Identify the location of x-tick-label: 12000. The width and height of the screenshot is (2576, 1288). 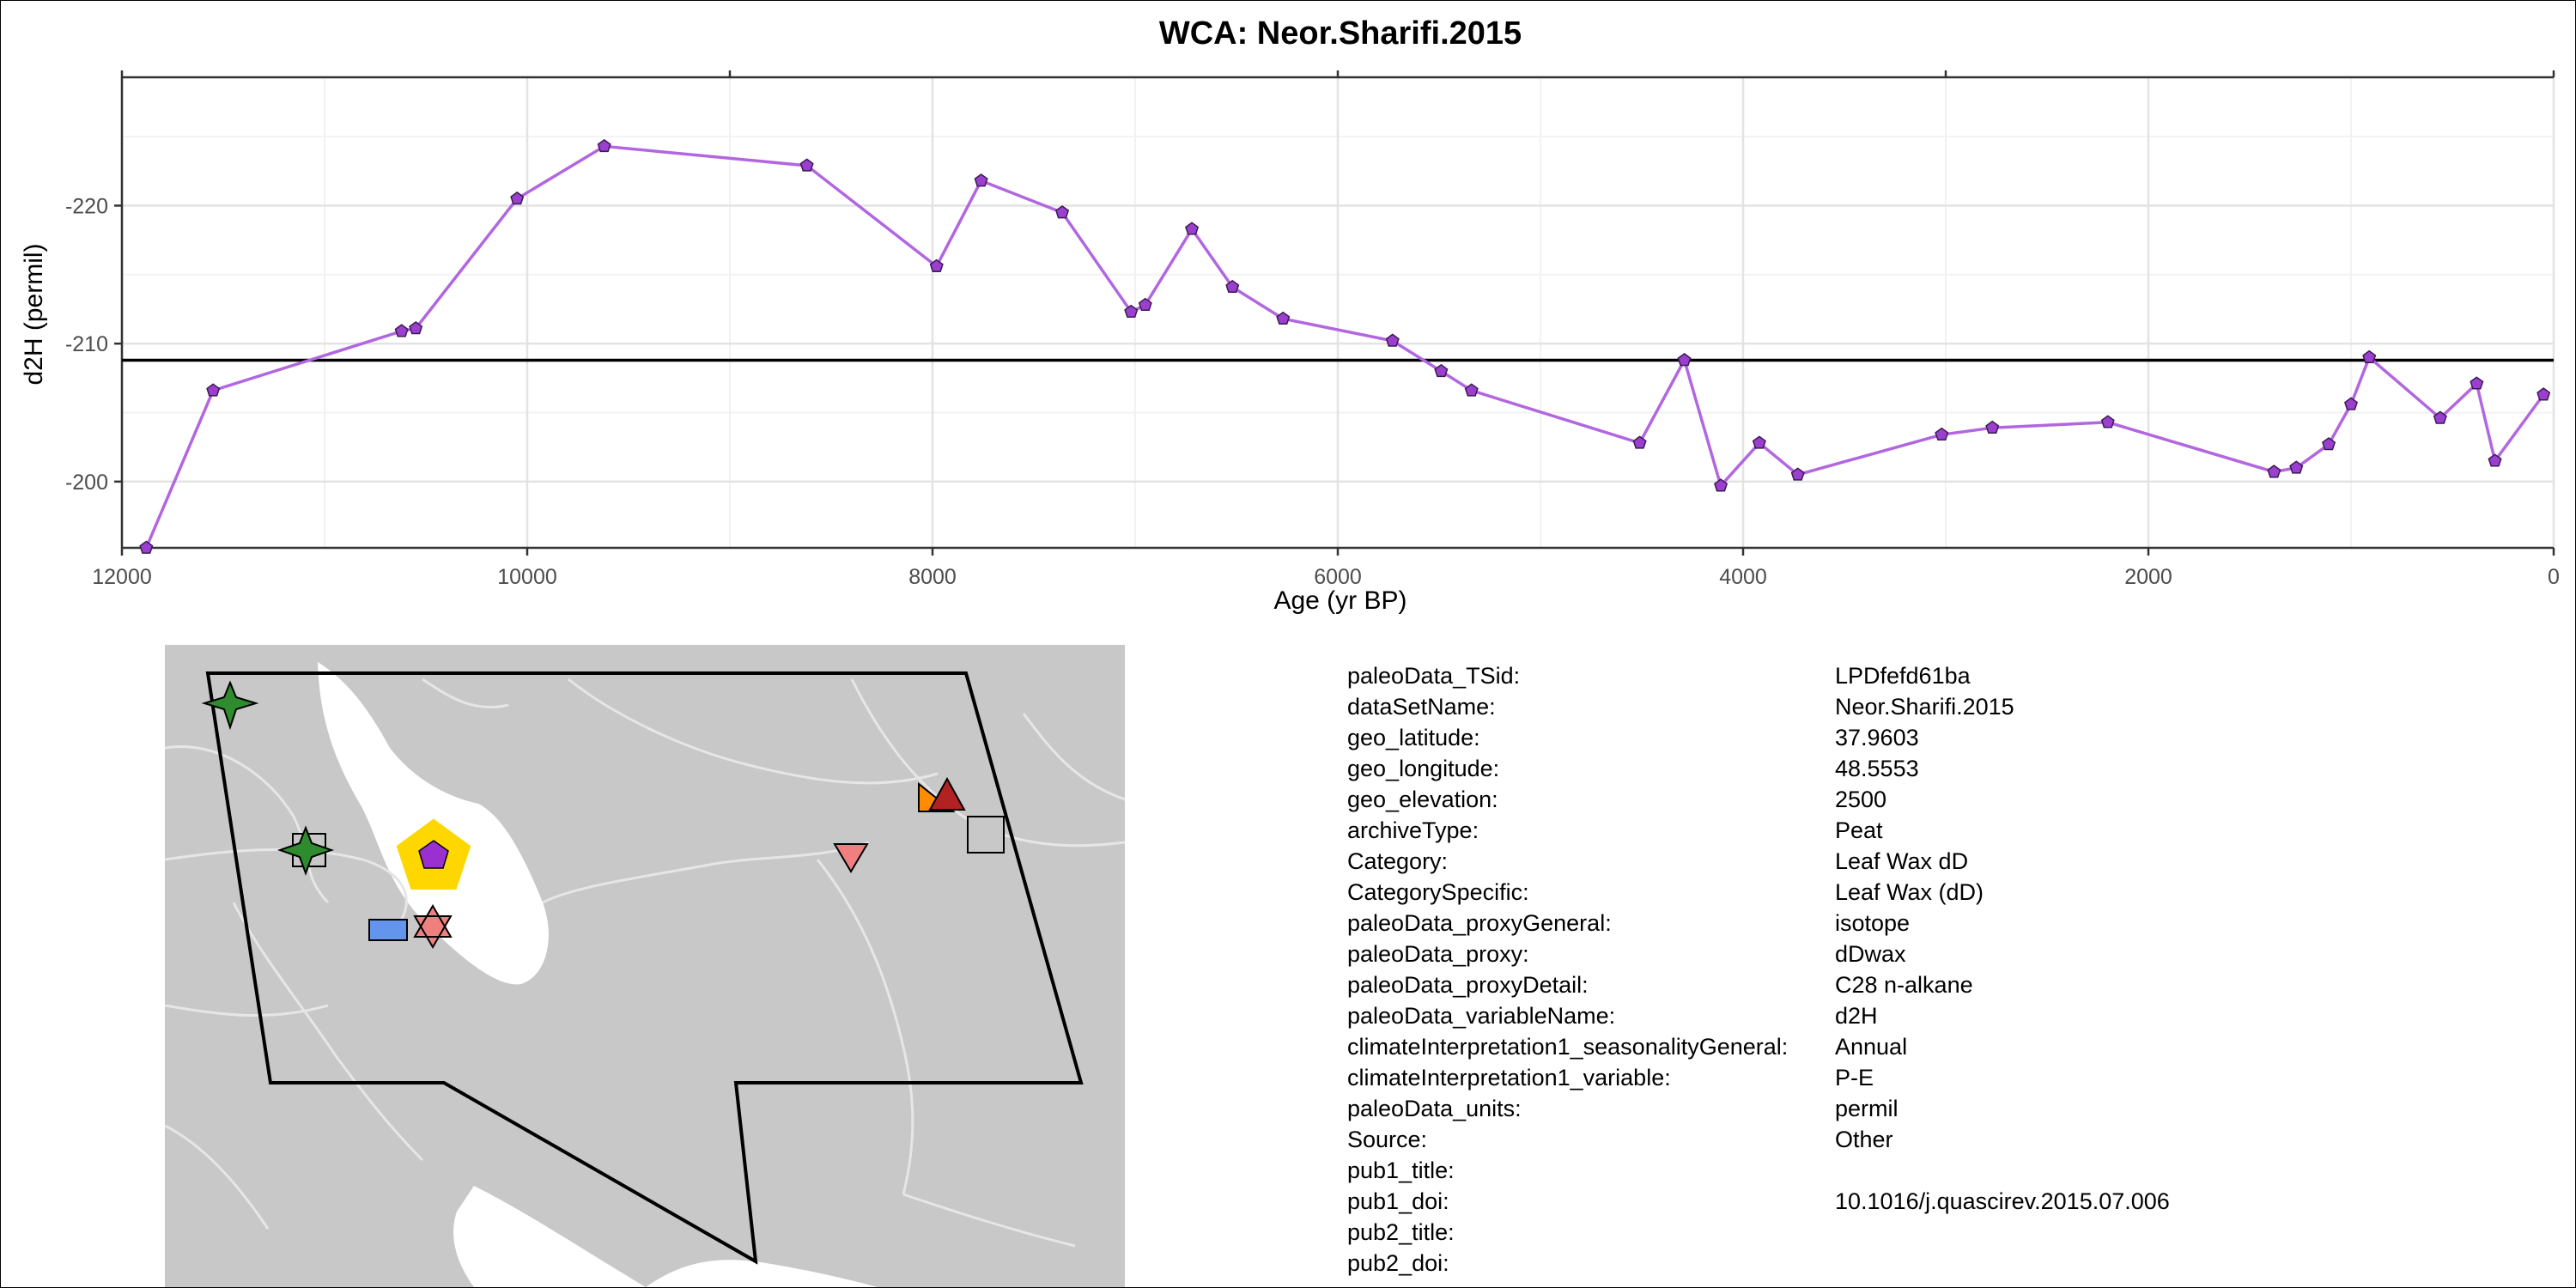
(122, 577).